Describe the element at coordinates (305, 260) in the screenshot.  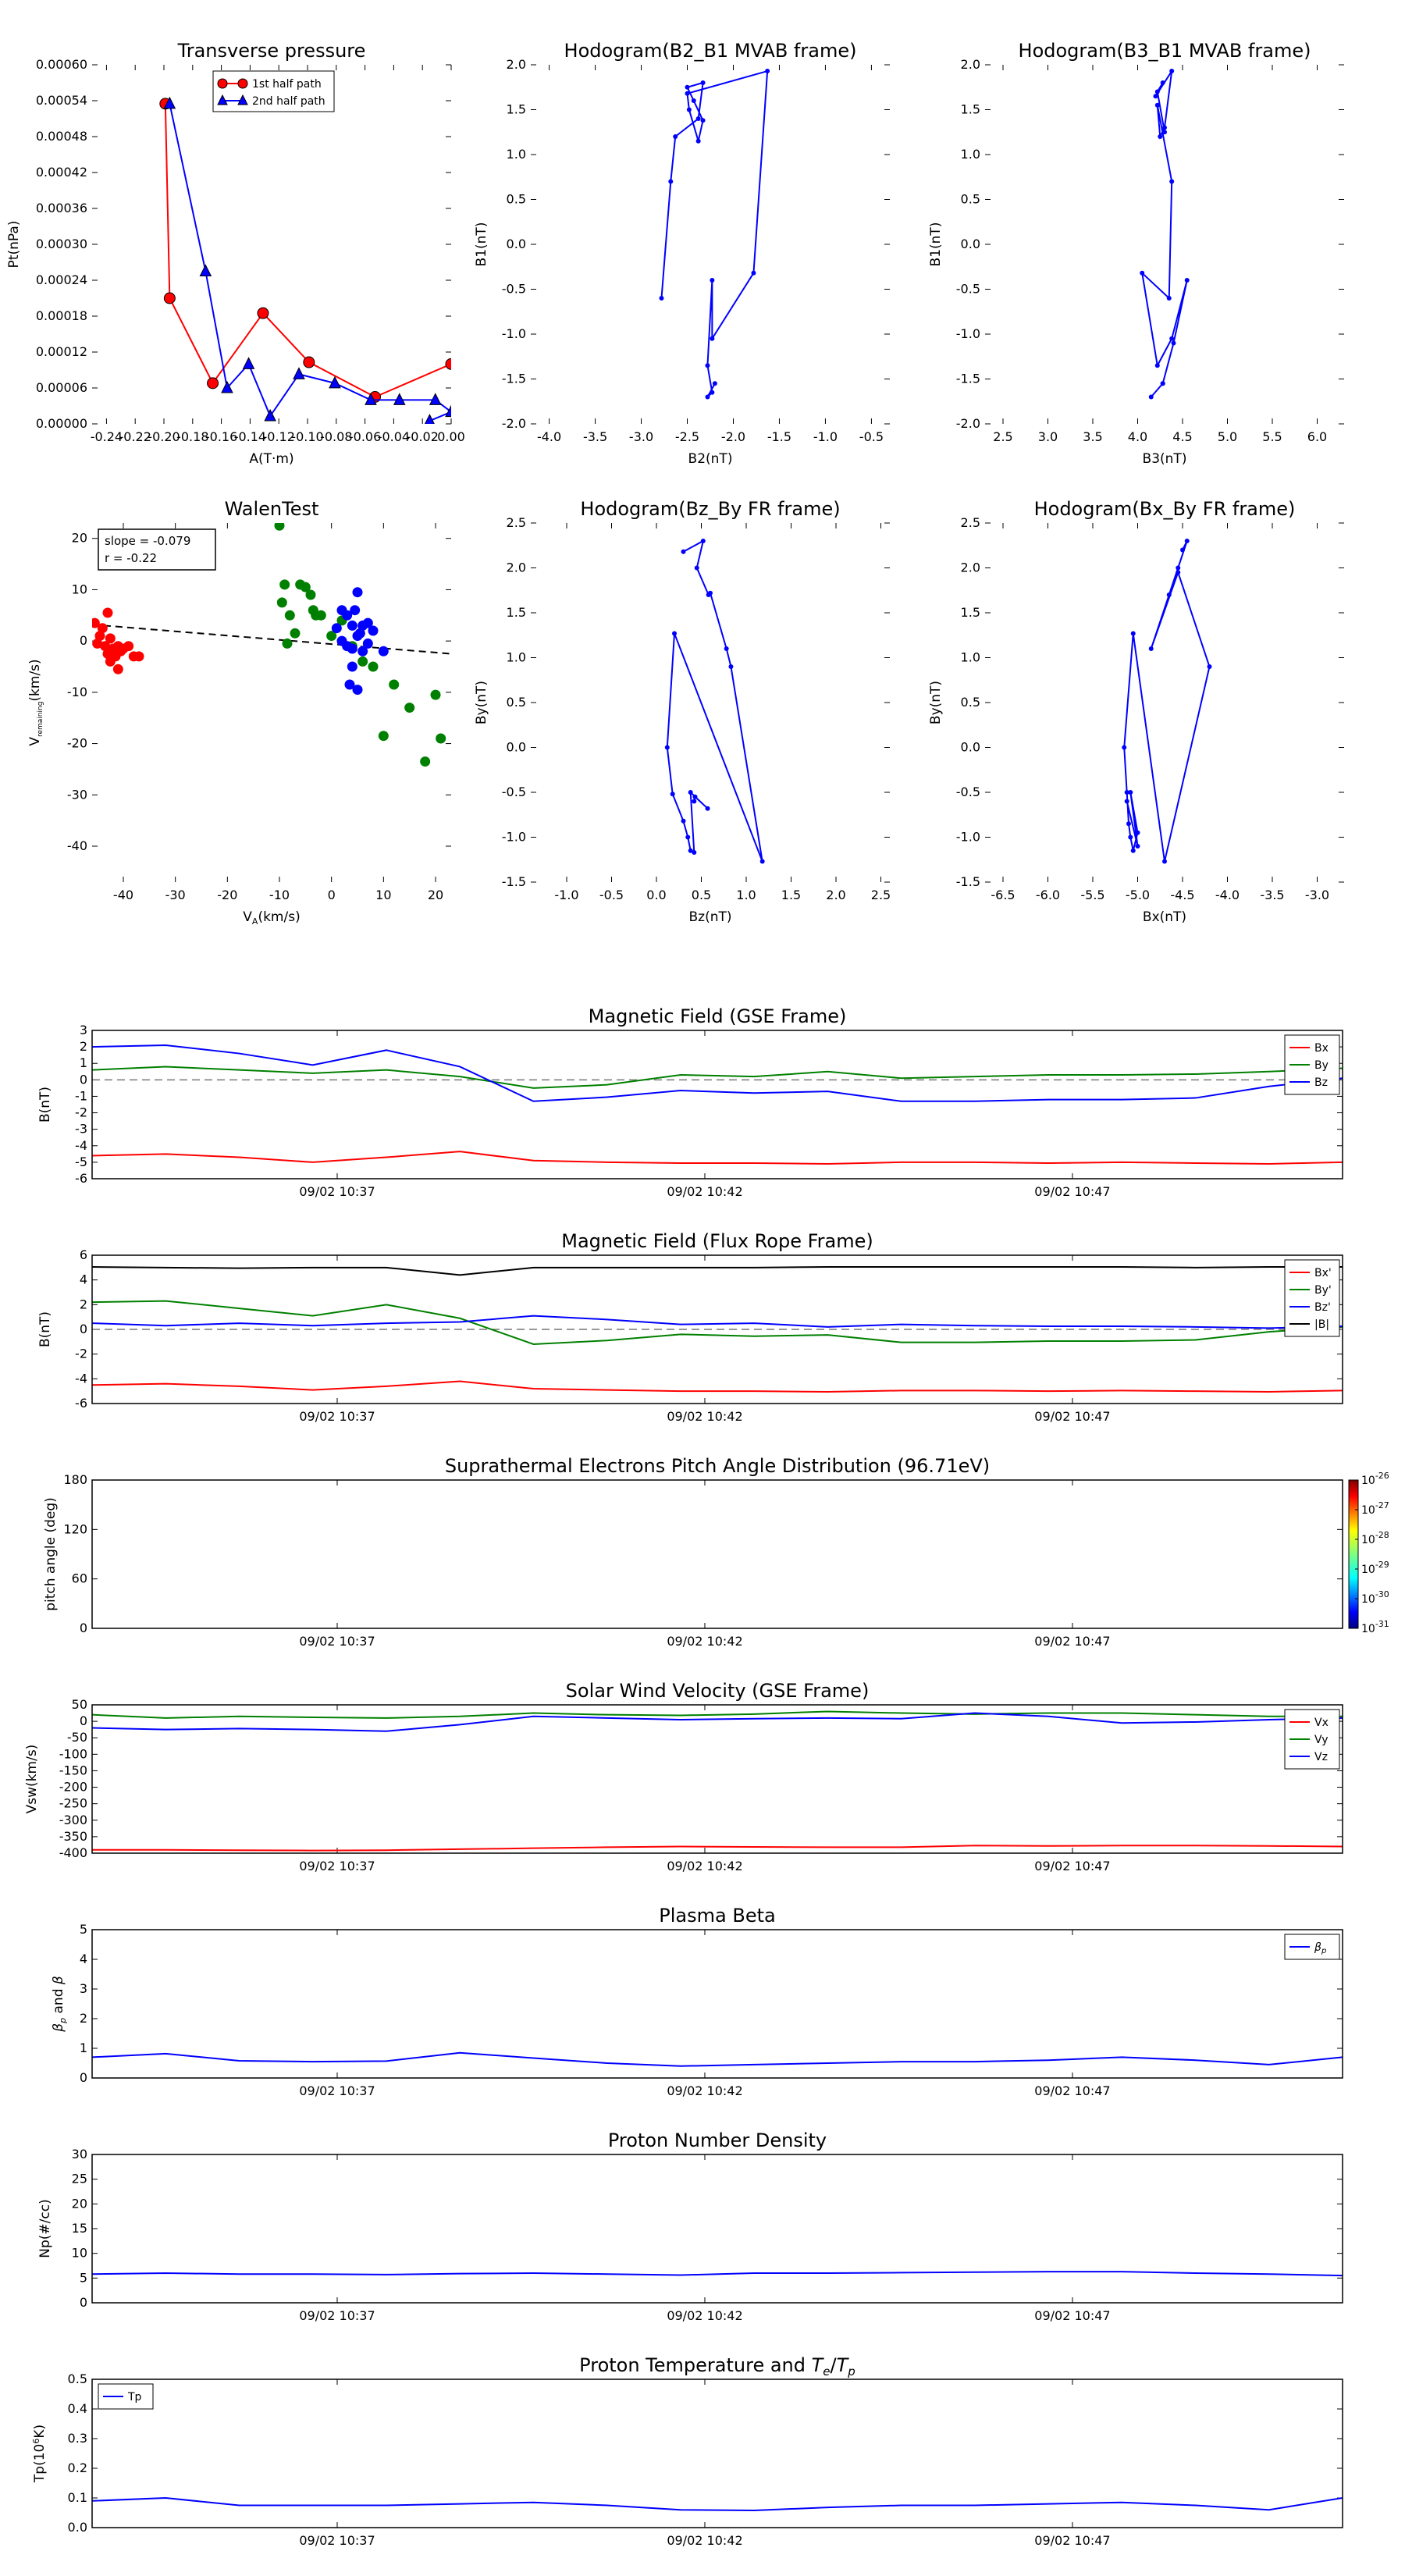
I see `plot-area` at that location.